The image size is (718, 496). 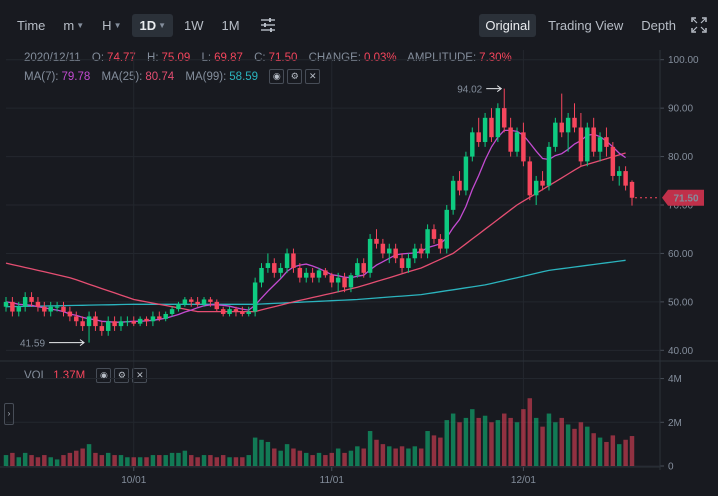 What do you see at coordinates (73, 25) in the screenshot?
I see `minute-dropdown: m ▼` at bounding box center [73, 25].